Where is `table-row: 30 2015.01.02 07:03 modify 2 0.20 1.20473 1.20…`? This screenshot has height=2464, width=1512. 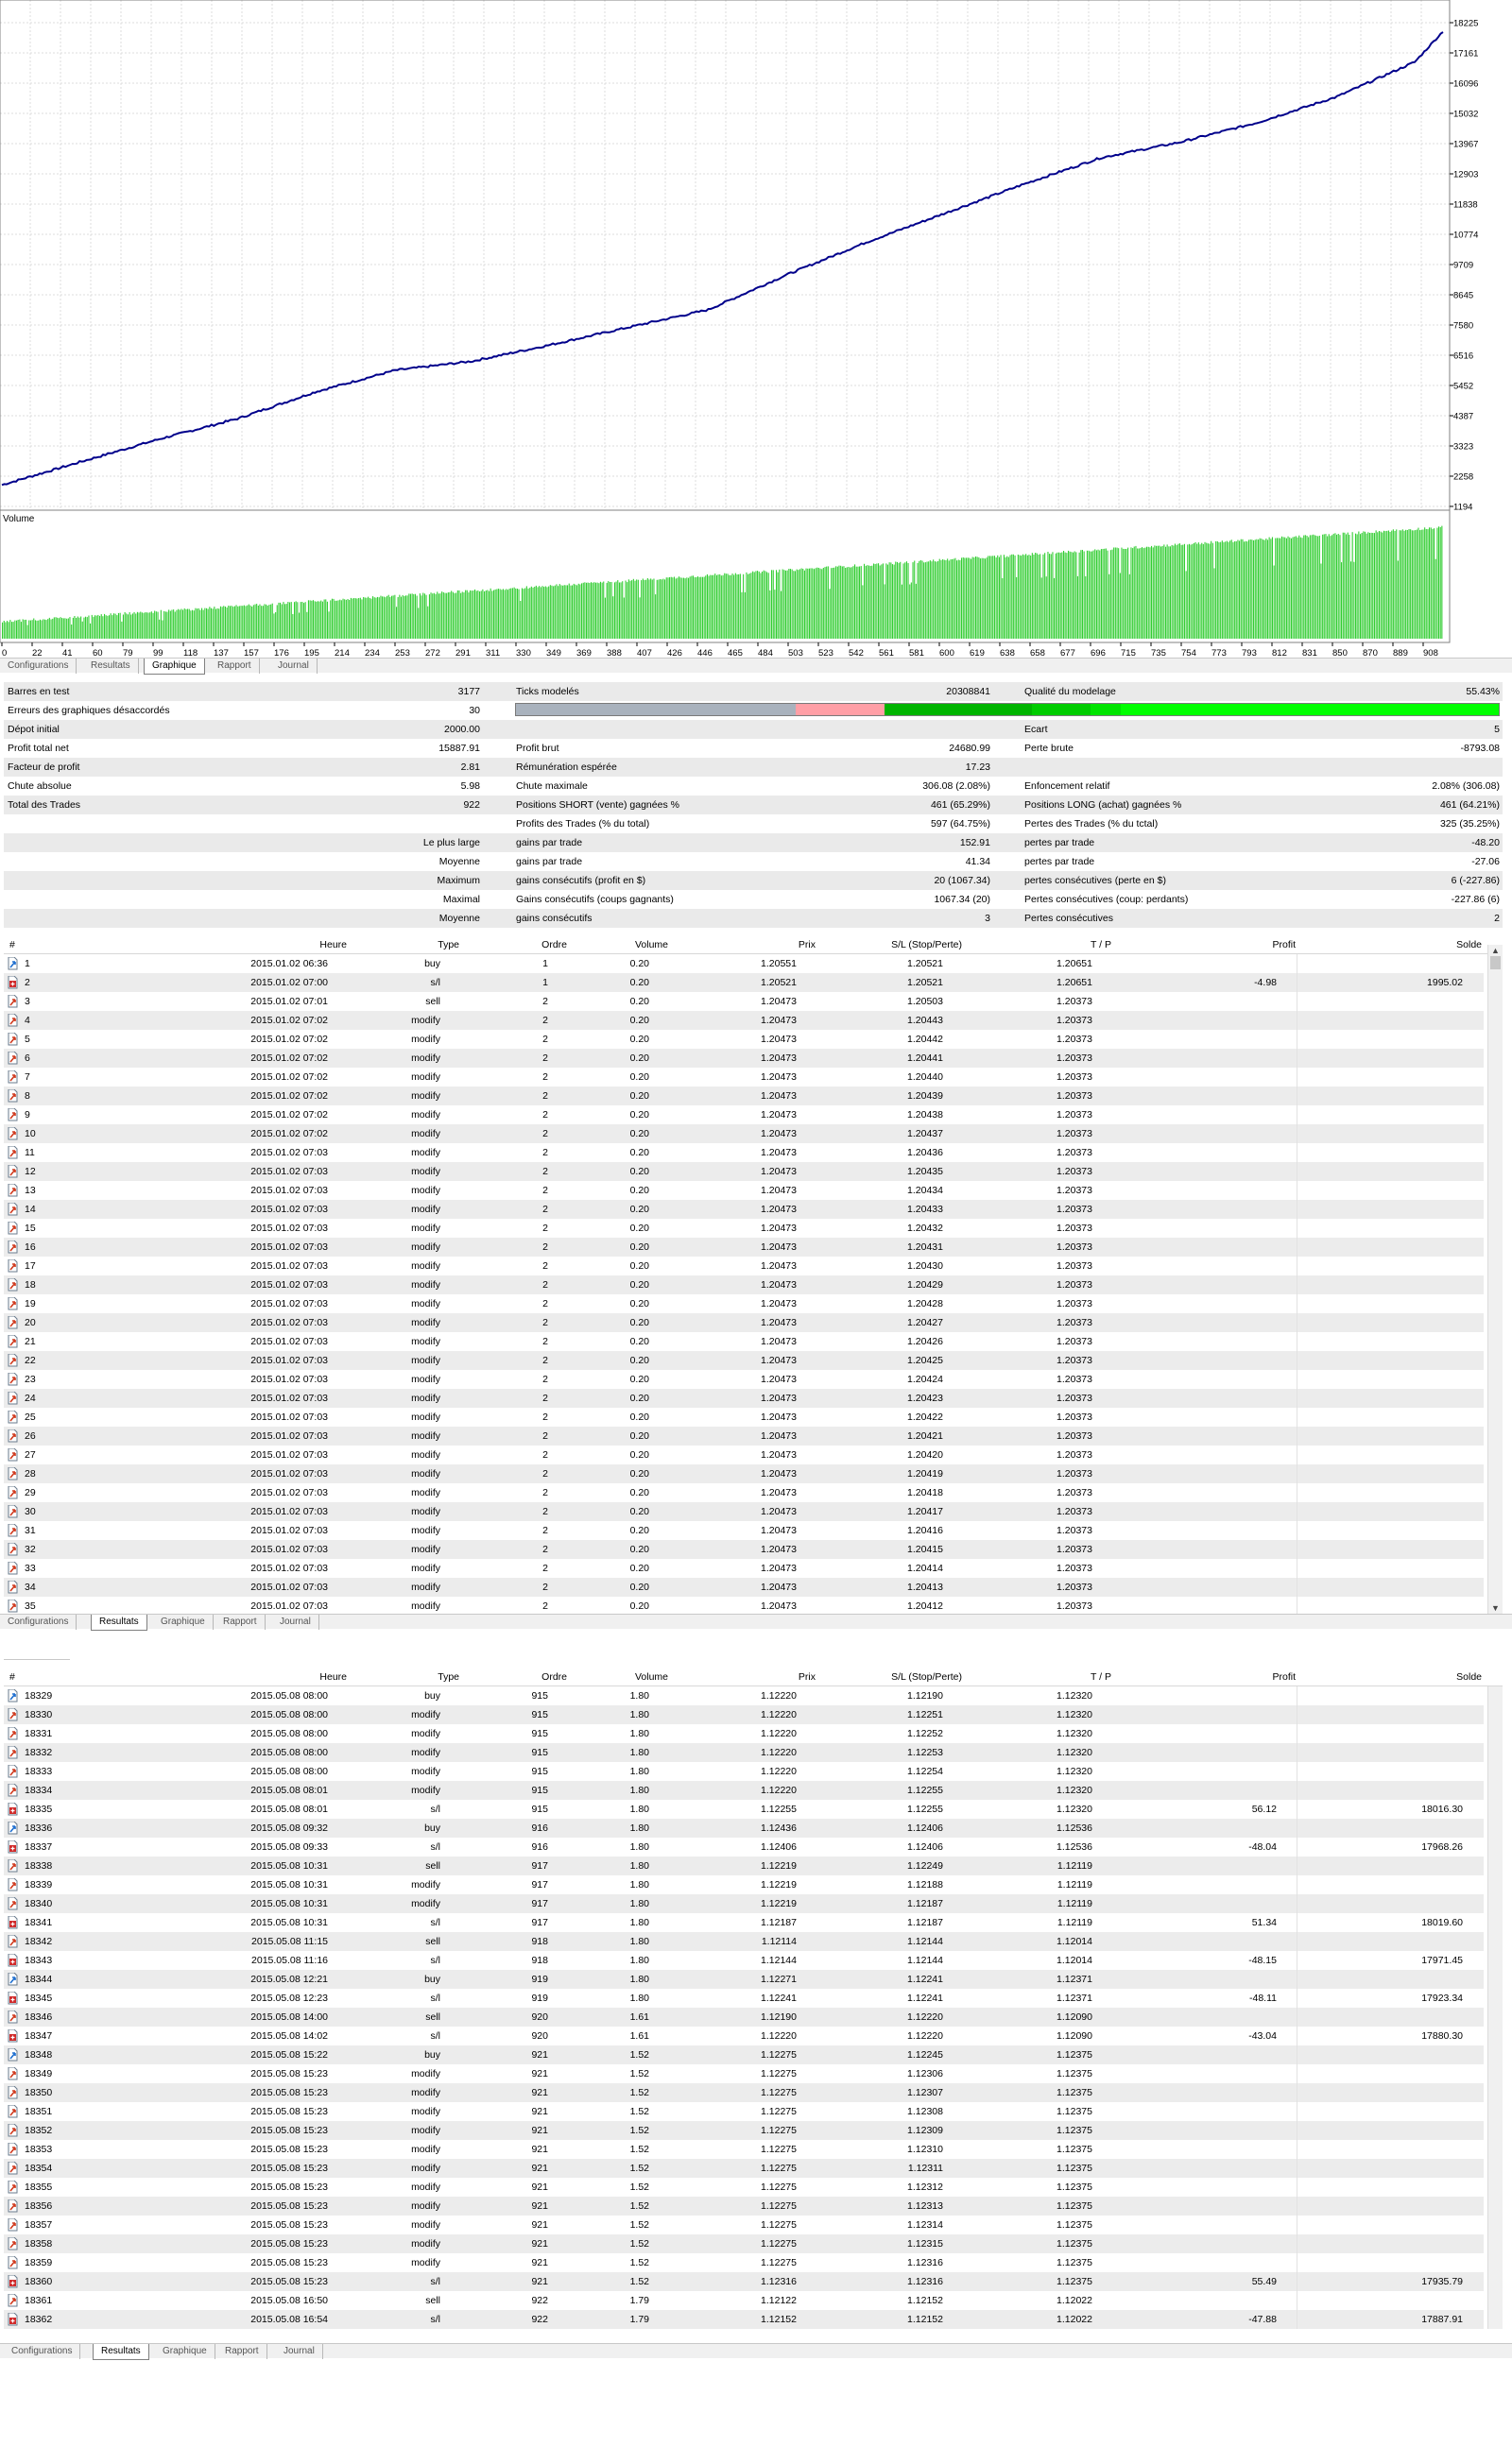
table-row: 30 2015.01.02 07:03 modify 2 0.20 1.20473 1.20… is located at coordinates (744, 1511).